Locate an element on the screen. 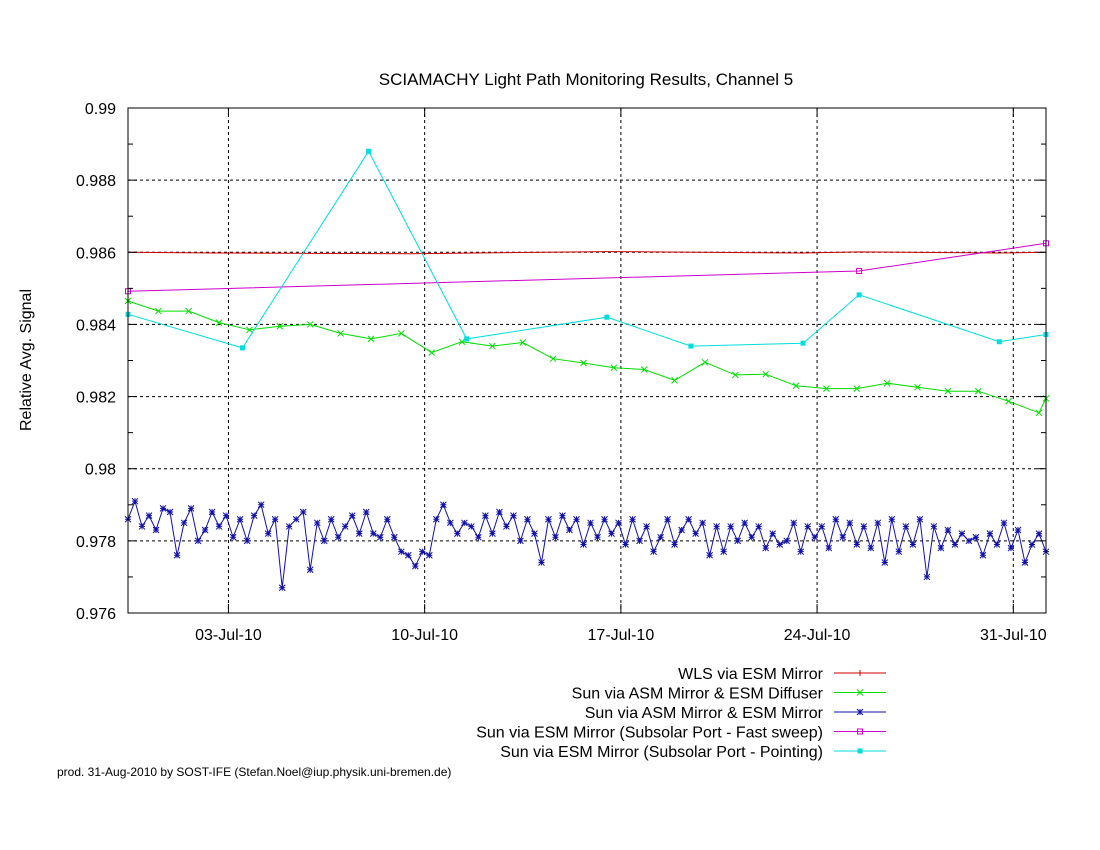 The image size is (1100, 850). y-tick-label: 0.978 is located at coordinates (96, 542).